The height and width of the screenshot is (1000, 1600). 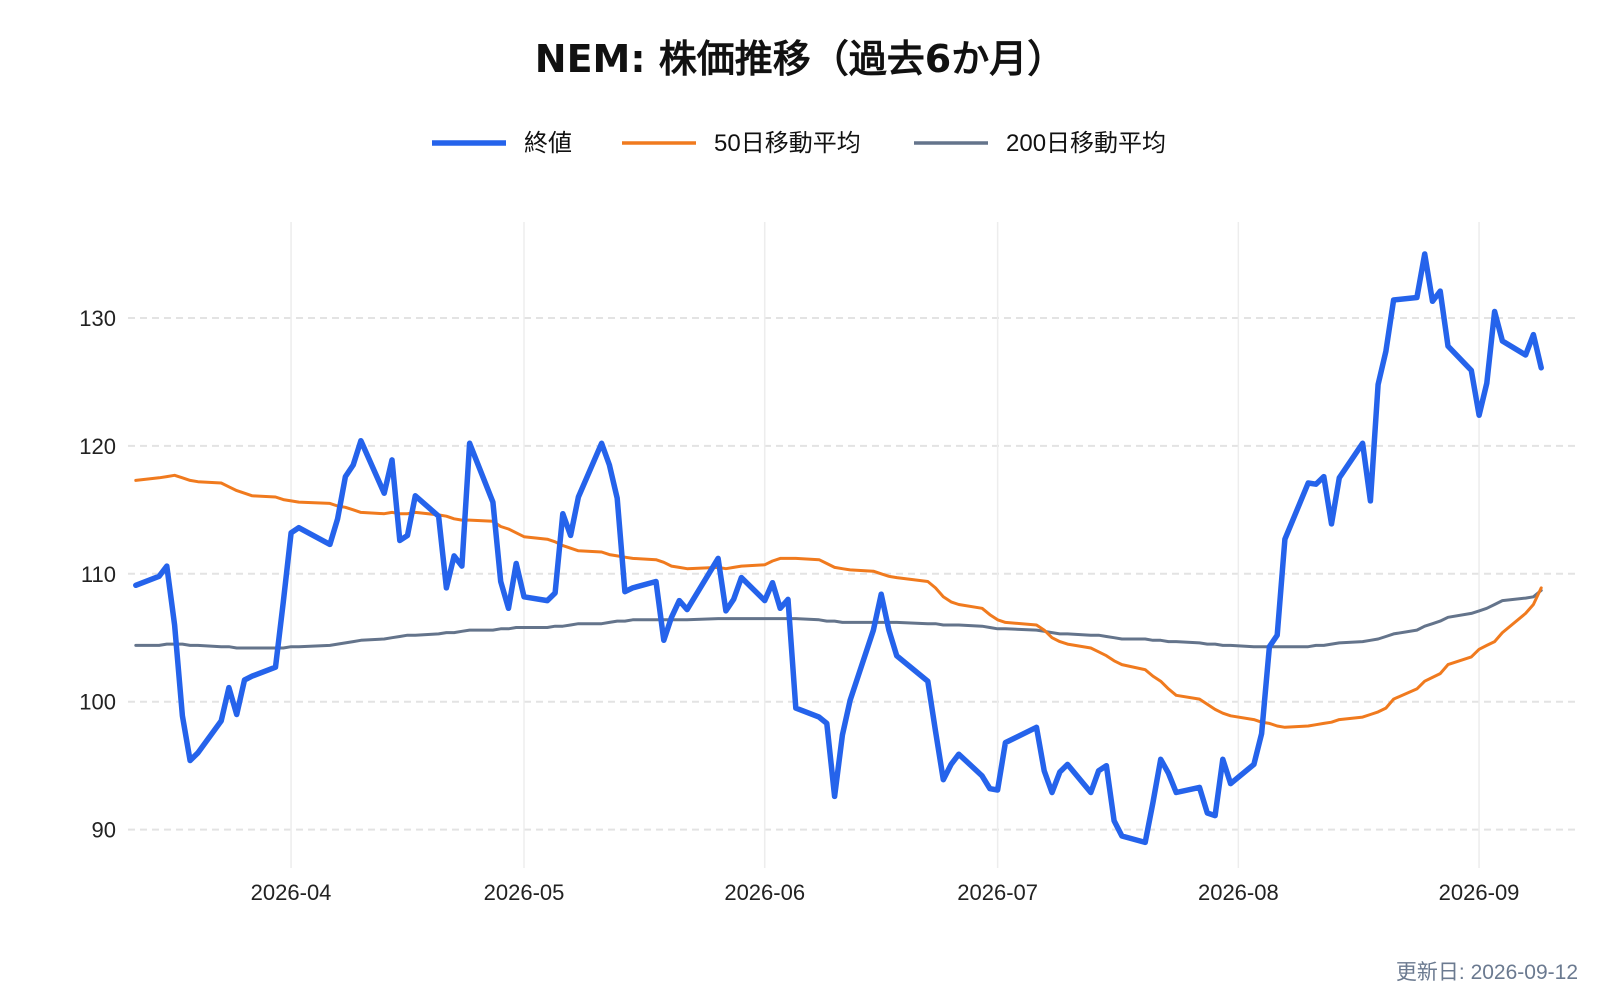 I want to click on legend: 終値 50日移動平均 200日移動平均, so click(x=799, y=143).